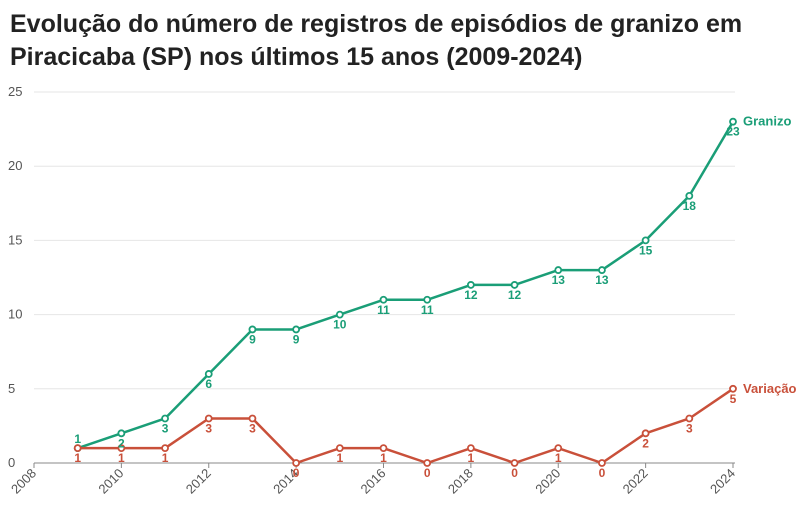 This screenshot has height=518, width=805. I want to click on x-tick-label: 2008, so click(23, 481).